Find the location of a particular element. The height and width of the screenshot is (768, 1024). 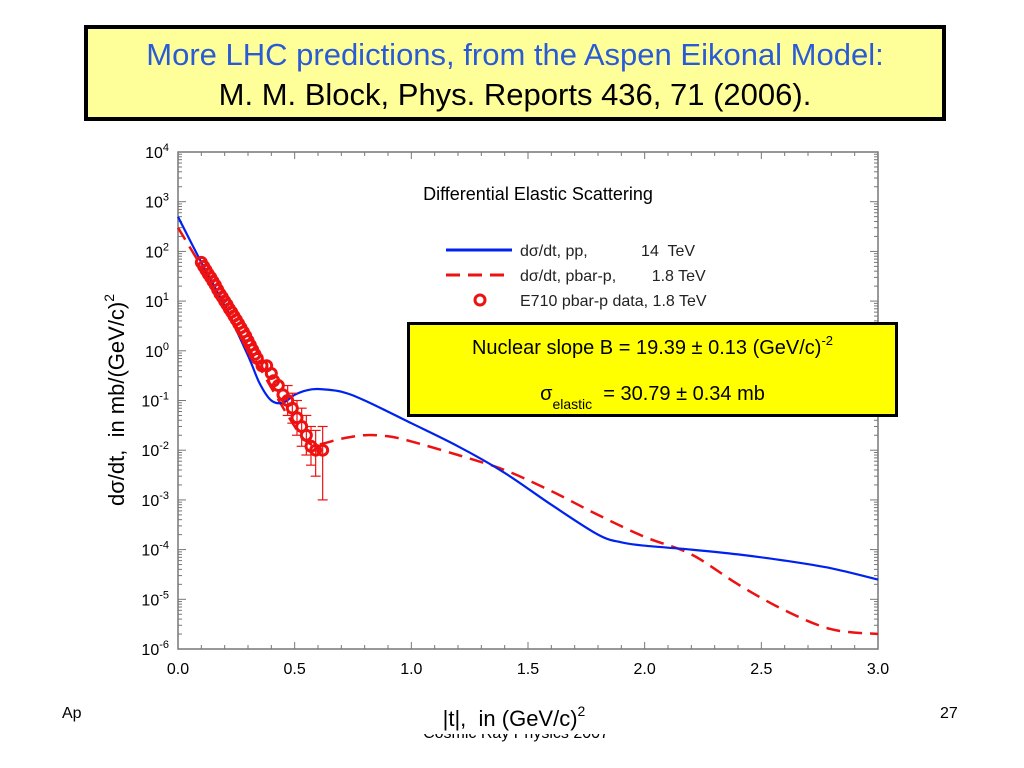

x-axis-label: |t|, in (GeV/c)2 is located at coordinates (514, 717).